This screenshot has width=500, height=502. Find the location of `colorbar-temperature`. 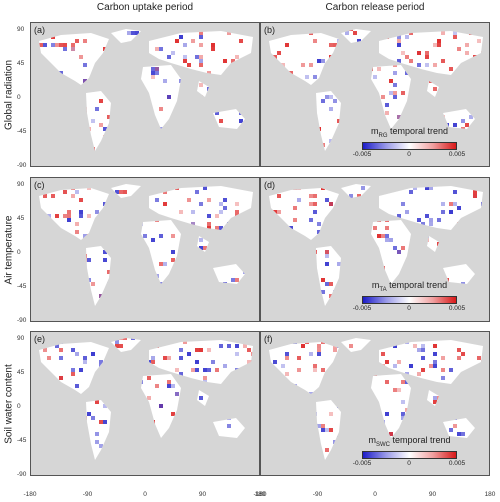

colorbar-temperature is located at coordinates (409, 299).